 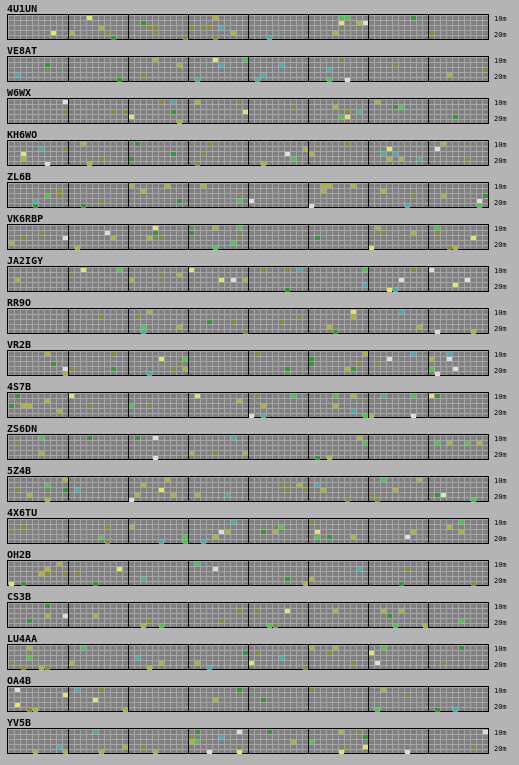 What do you see at coordinates (25, 219) in the screenshot?
I see `beacon-callsign: VK6RBP` at bounding box center [25, 219].